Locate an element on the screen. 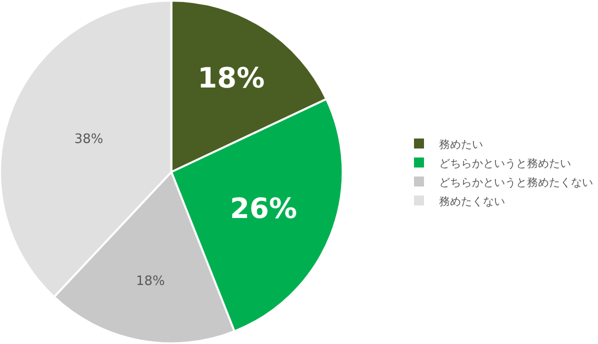 The width and height of the screenshot is (598, 344). legend-label: どちらかというと務めたい is located at coordinates (505, 163).